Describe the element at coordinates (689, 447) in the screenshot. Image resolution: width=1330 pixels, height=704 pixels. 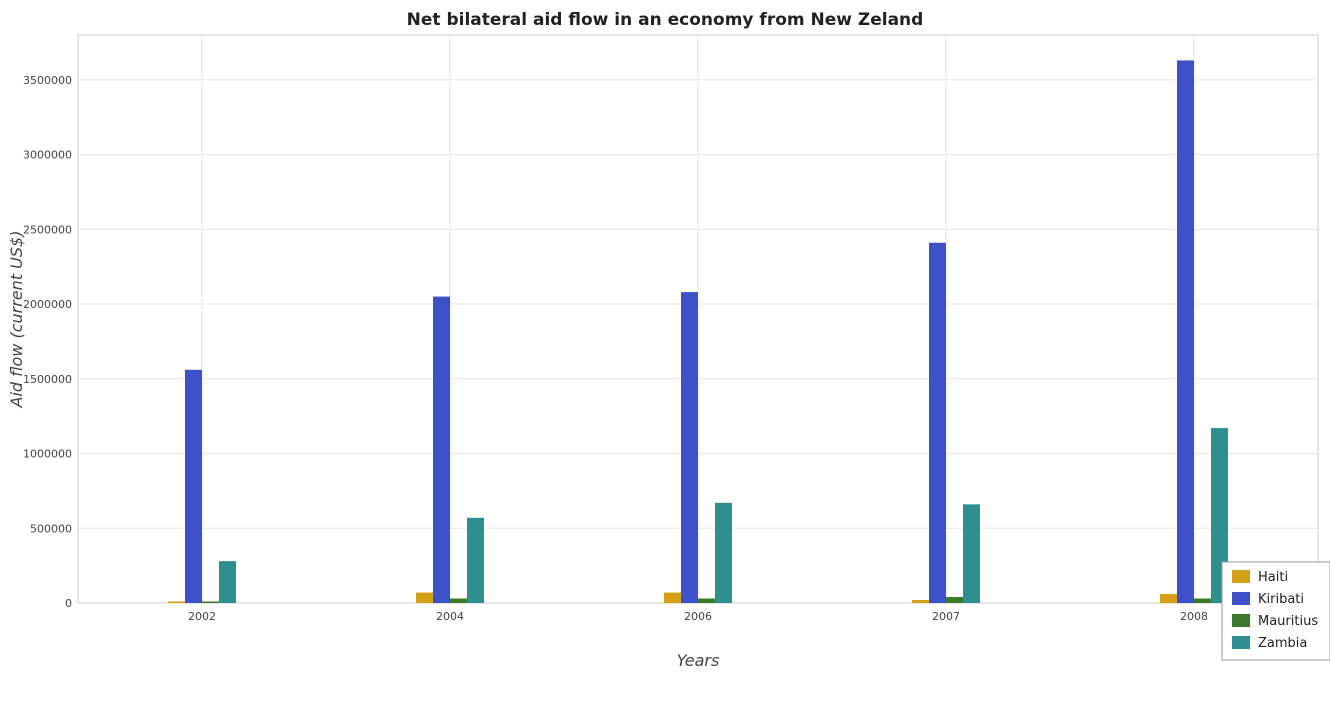
I see `bar-kiribati-2006` at that location.